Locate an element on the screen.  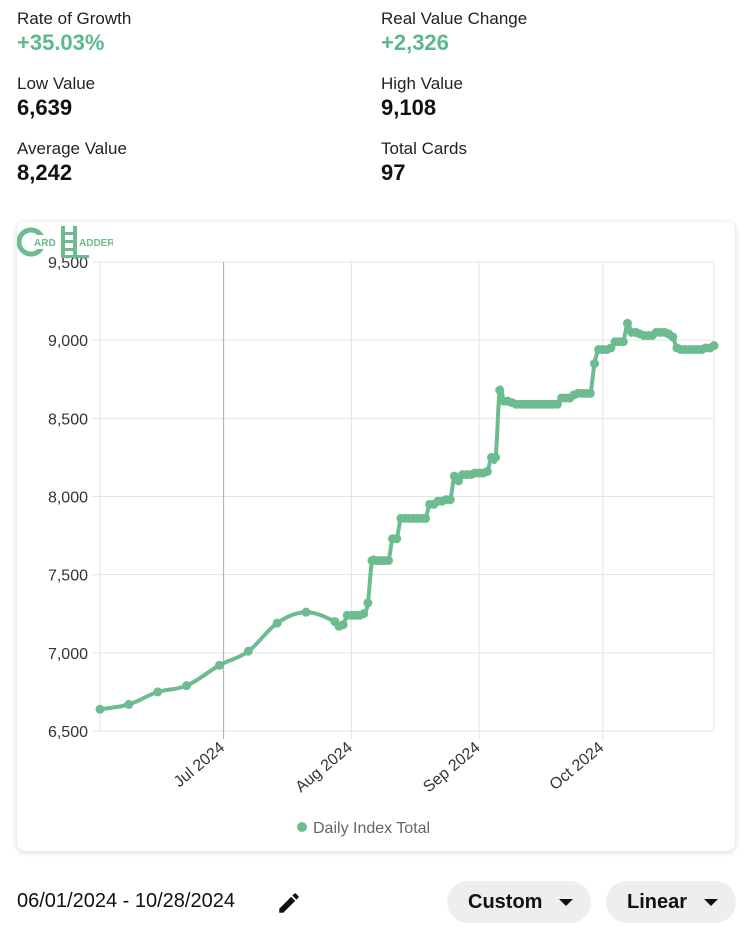
stat-value: 6,639 is located at coordinates (45, 107).